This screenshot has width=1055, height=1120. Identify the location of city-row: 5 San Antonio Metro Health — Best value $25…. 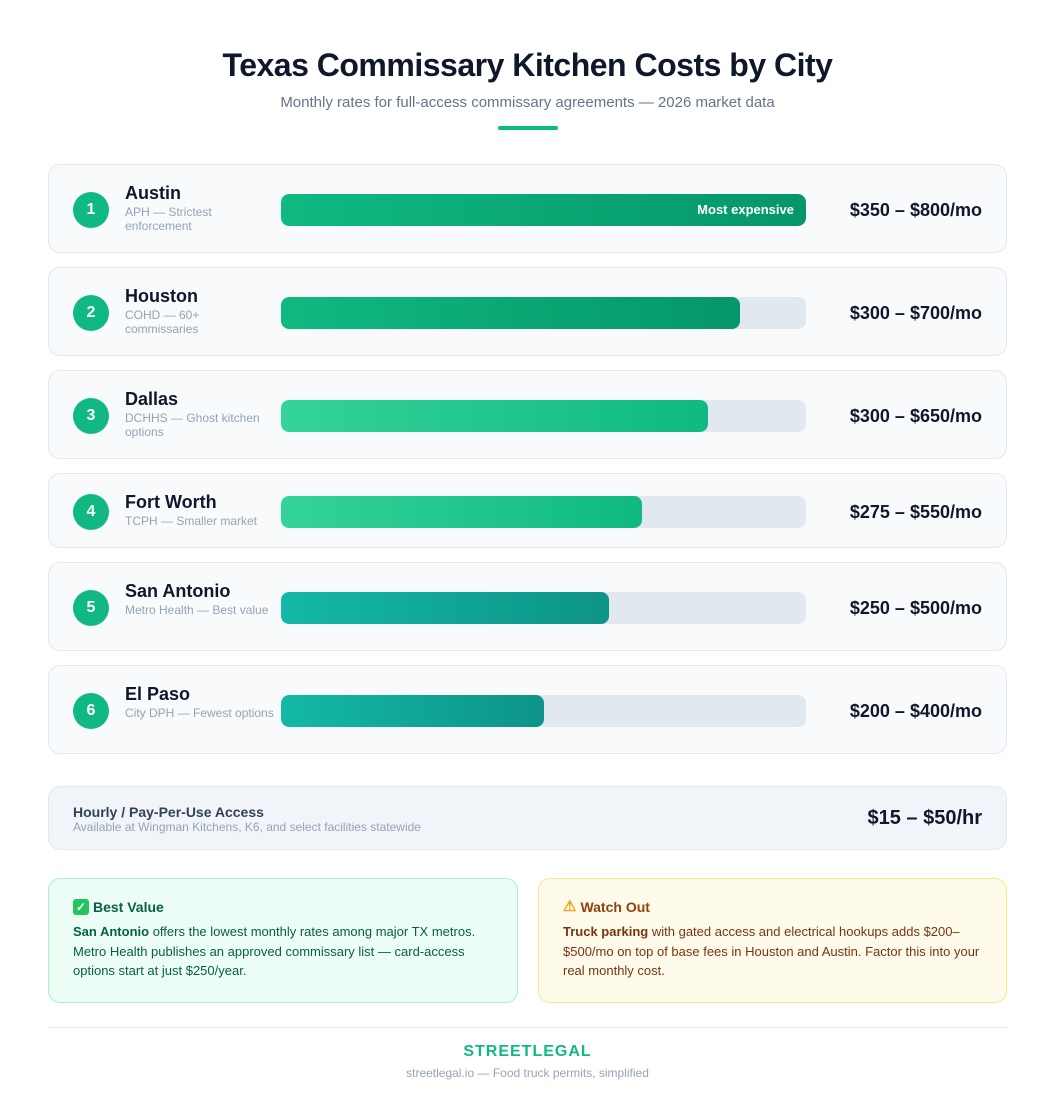
(527, 606).